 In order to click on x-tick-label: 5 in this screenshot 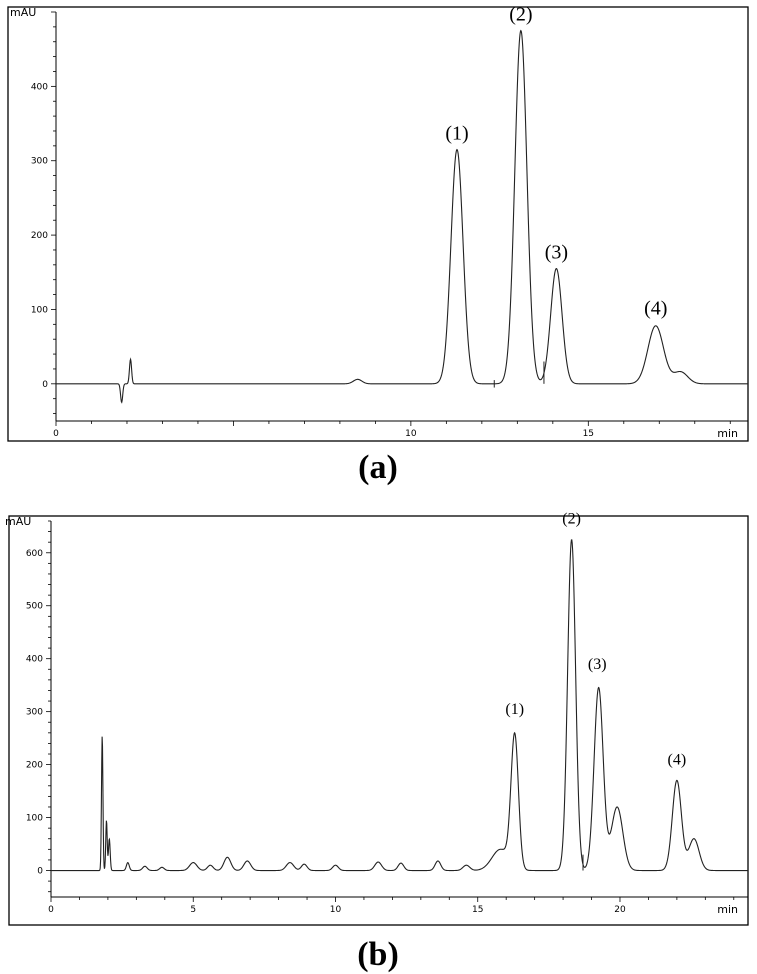, I will do `click(193, 910)`.